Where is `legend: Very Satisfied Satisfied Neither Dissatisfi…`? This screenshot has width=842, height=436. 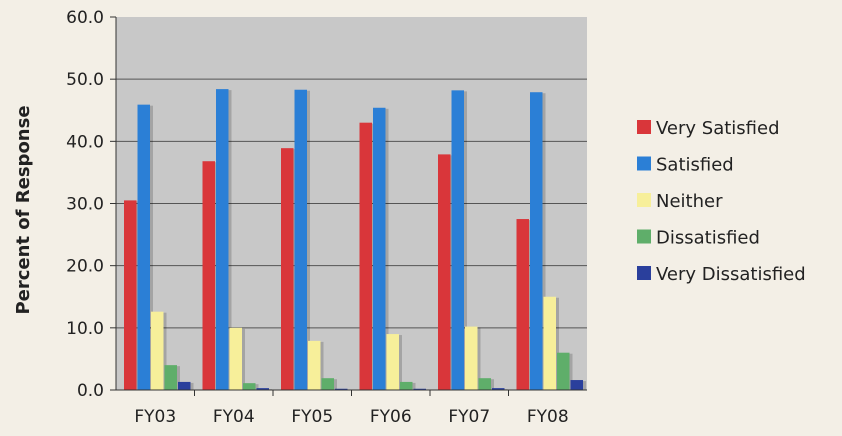 legend: Very Satisfied Satisfied Neither Dissatisfi… is located at coordinates (721, 201).